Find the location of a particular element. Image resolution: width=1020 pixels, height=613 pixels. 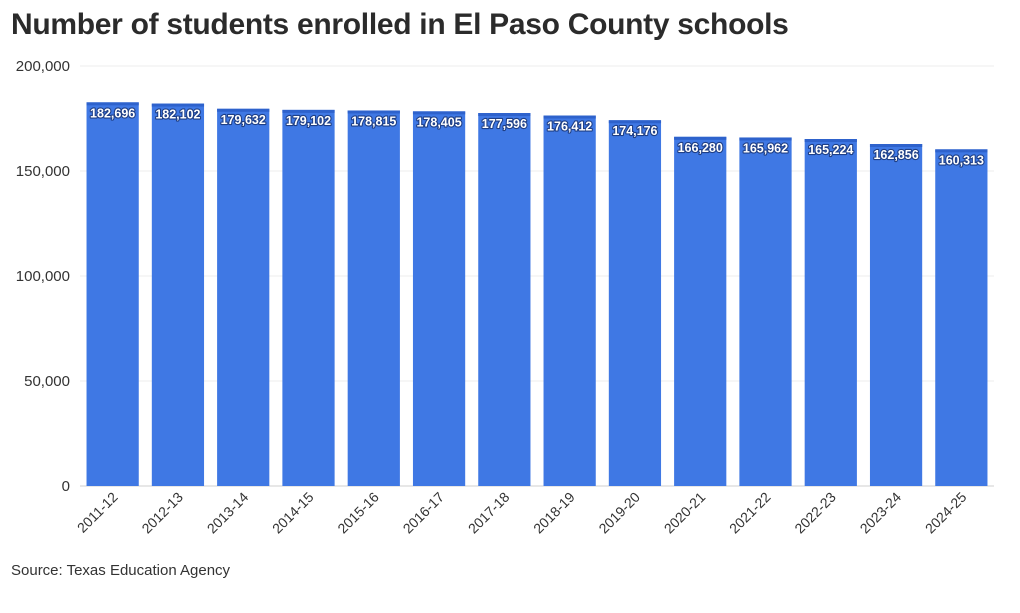

bar-value-label: 166,280 is located at coordinates (700, 148).